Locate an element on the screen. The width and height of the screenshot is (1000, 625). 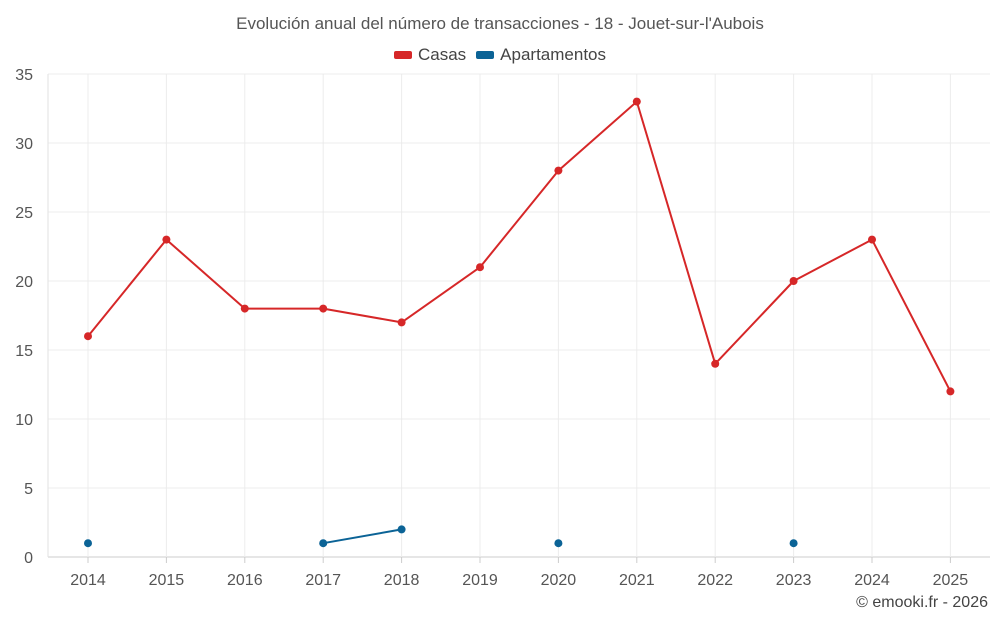
x-tick-label: 2024 is located at coordinates (872, 580).